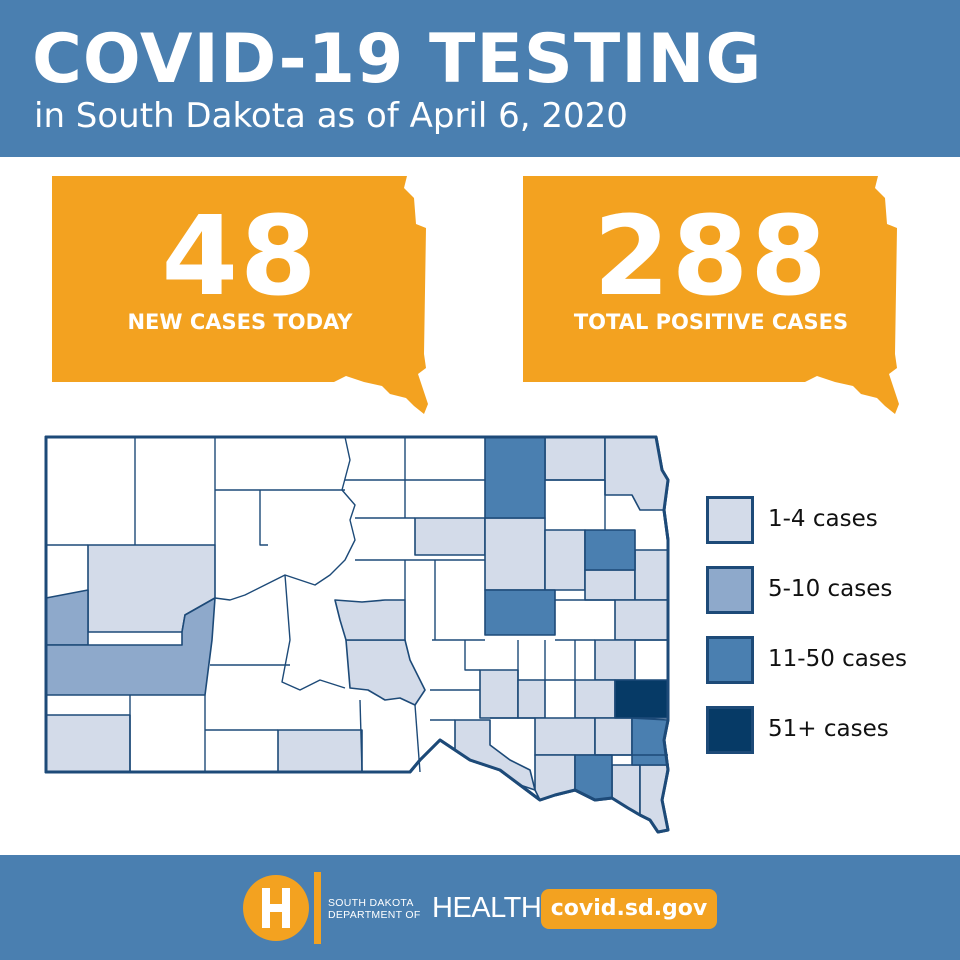 This screenshot has height=960, width=960. What do you see at coordinates (487, 908) in the screenshot?
I see `org-name-health: HEALTH` at bounding box center [487, 908].